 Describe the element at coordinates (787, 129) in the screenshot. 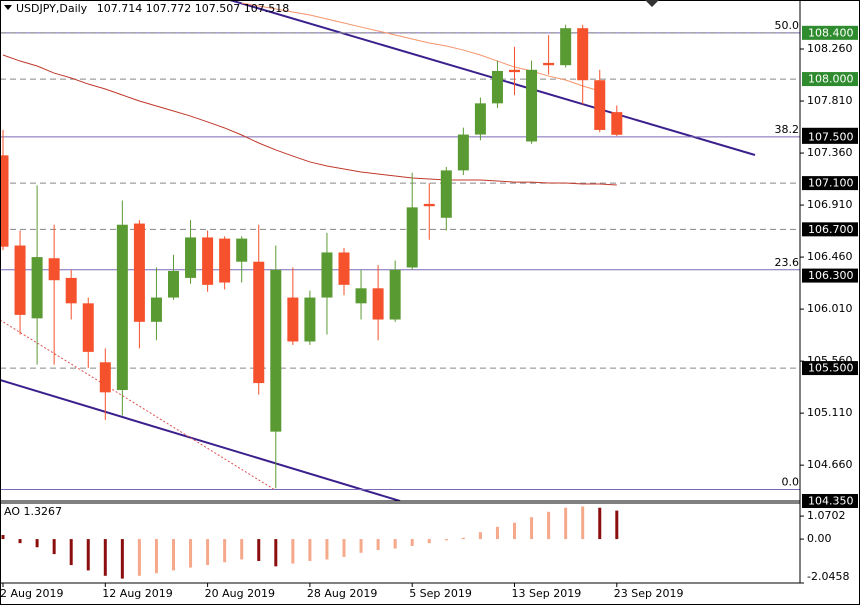

I see `fib-label: 38.2` at that location.